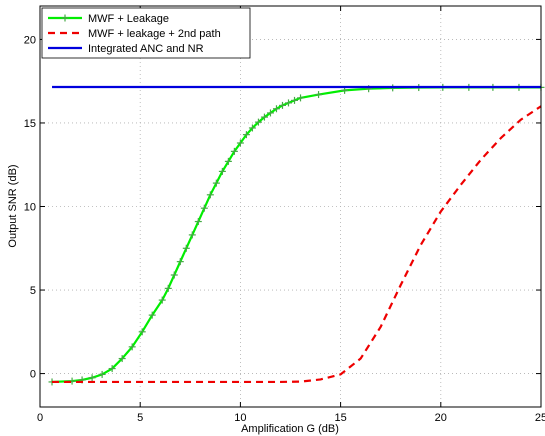 Image resolution: width=545 pixels, height=436 pixels. I want to click on x-tick-label: 5, so click(140, 418).